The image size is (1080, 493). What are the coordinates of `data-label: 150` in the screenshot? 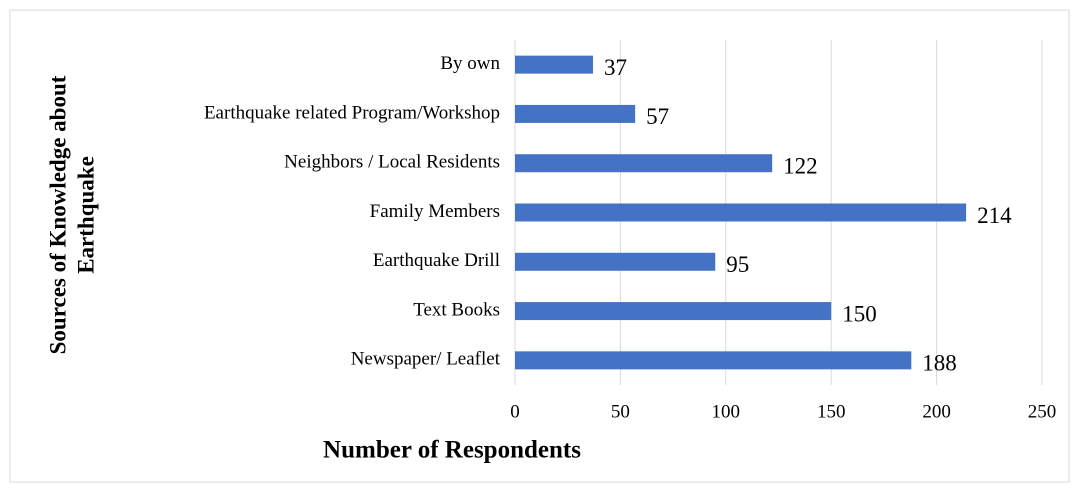 It's located at (859, 313).